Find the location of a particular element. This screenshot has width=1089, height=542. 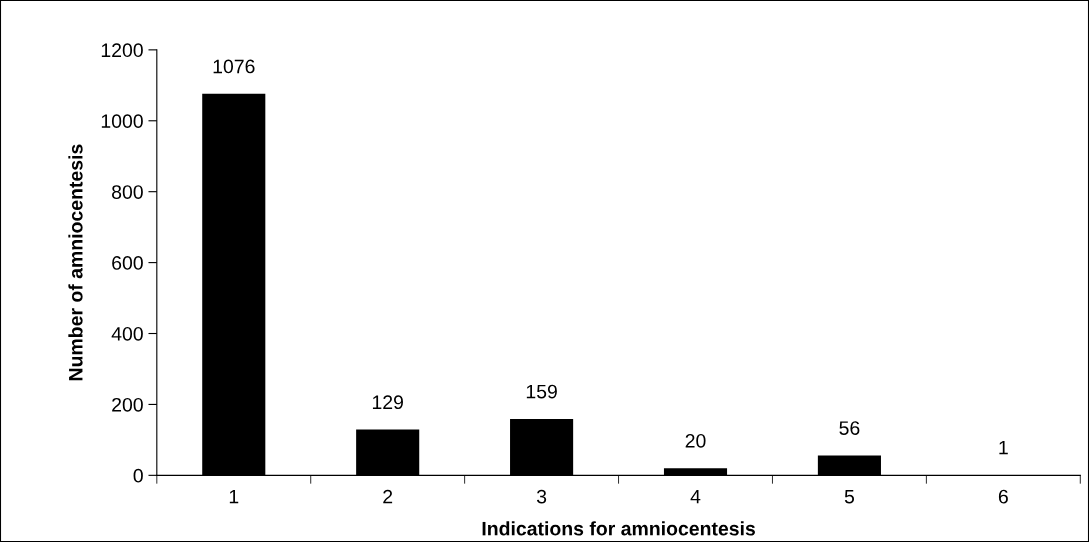

y-tick-label: 1000 is located at coordinates (122, 121).